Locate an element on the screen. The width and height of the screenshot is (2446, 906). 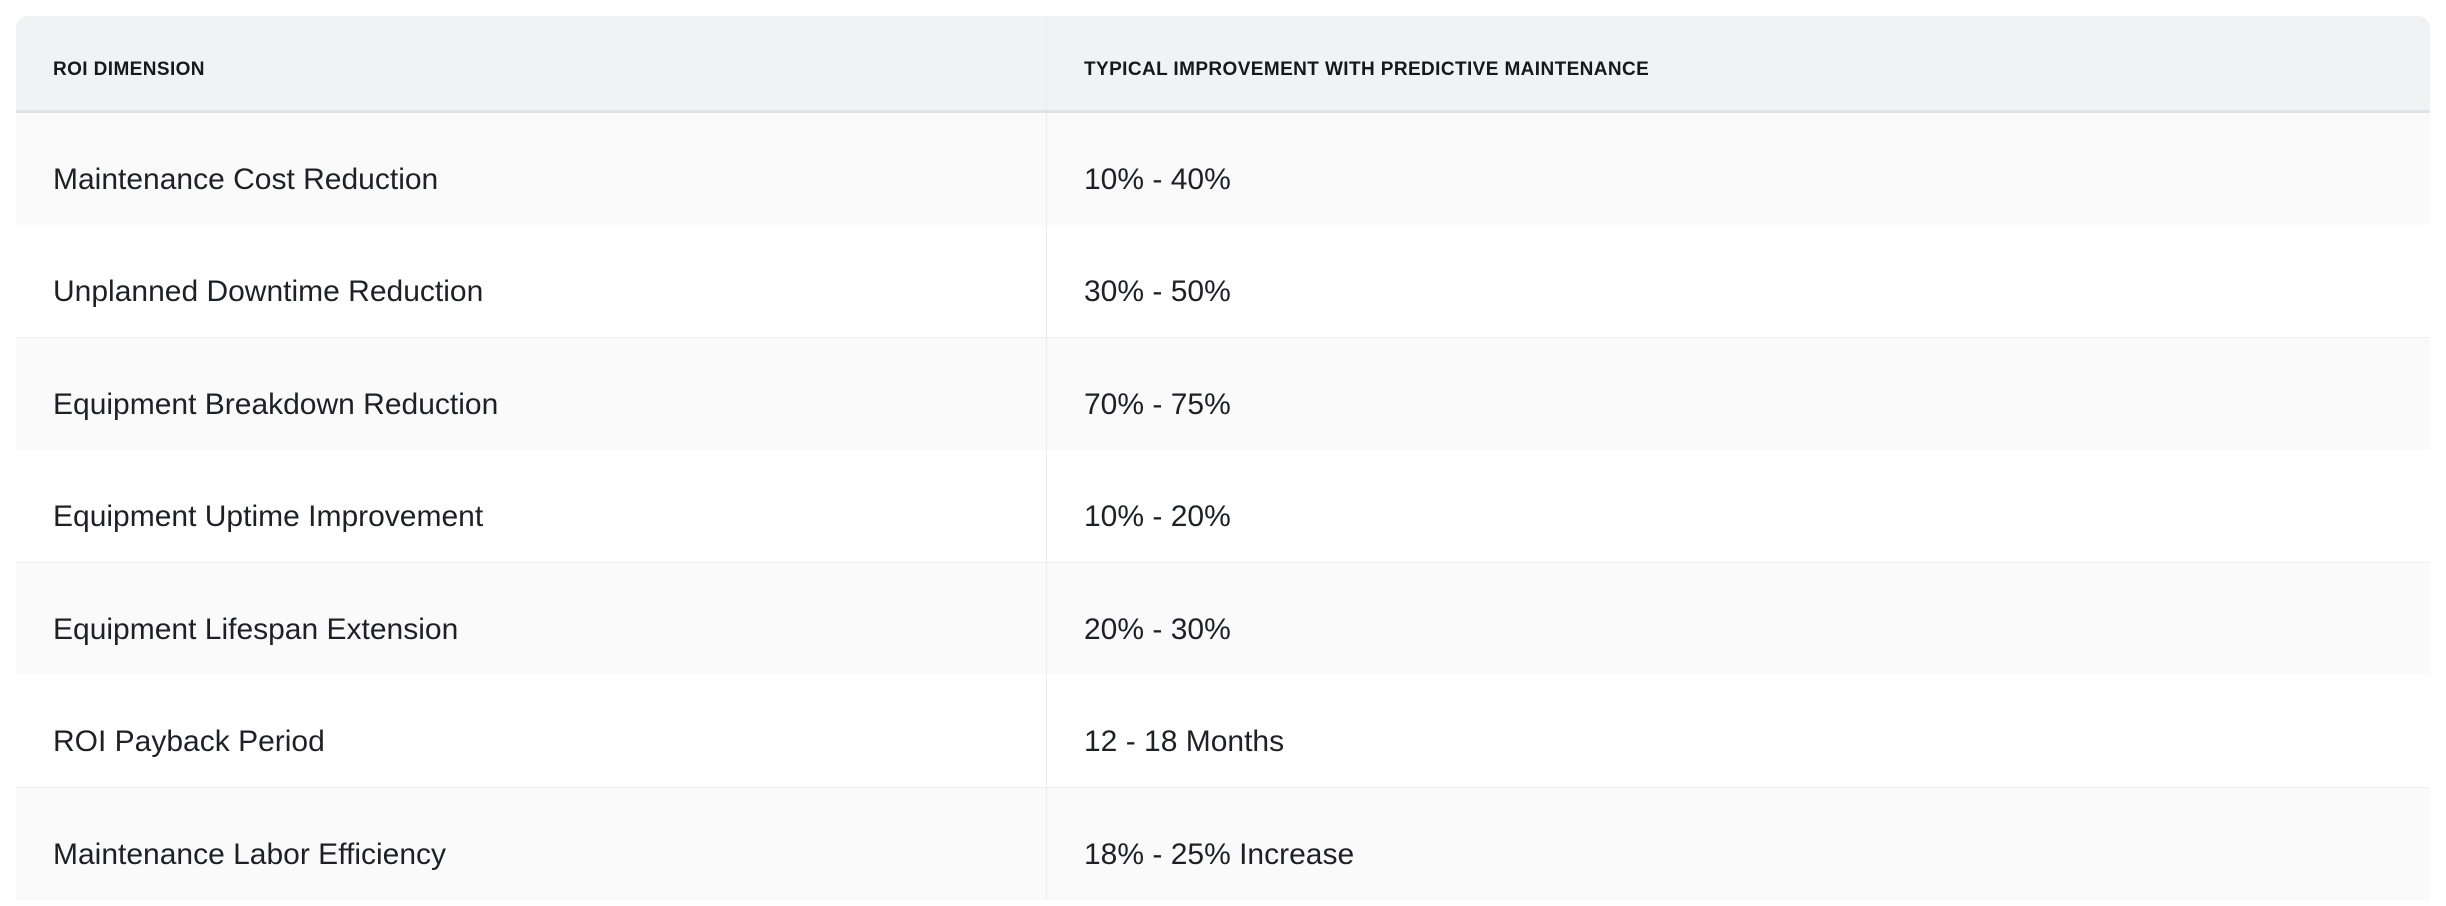
roi-dimension-cell: Equipment Uptime Improvement is located at coordinates (268, 516).